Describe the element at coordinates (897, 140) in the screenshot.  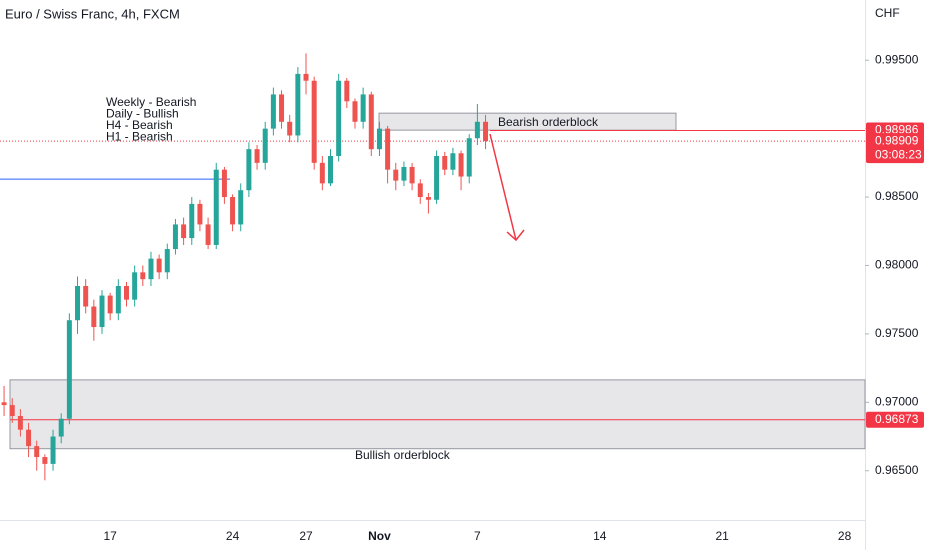
I see `price-label: 0.98909` at that location.